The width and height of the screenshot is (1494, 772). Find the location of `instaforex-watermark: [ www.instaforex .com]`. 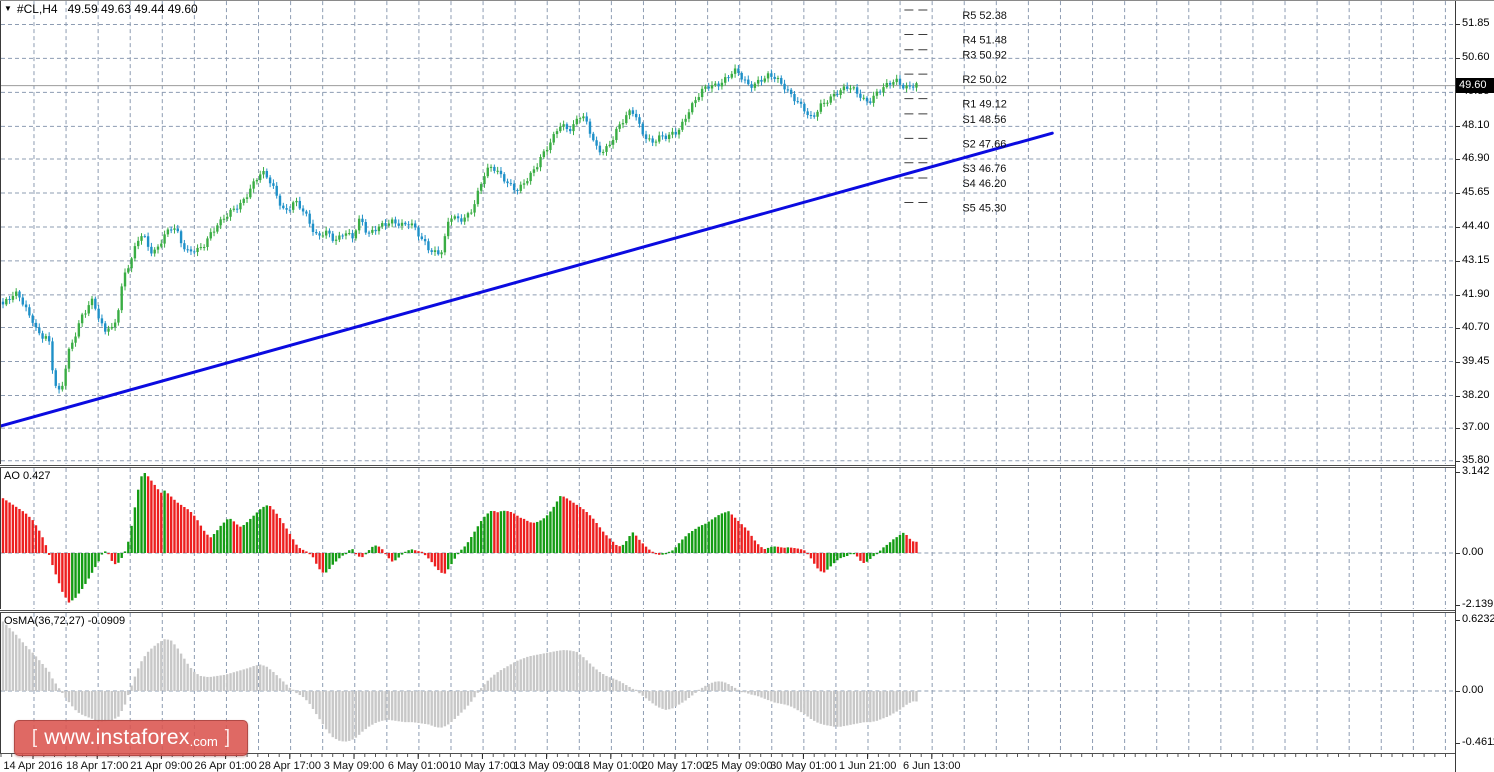

instaforex-watermark: [ www.instaforex .com] is located at coordinates (131, 738).